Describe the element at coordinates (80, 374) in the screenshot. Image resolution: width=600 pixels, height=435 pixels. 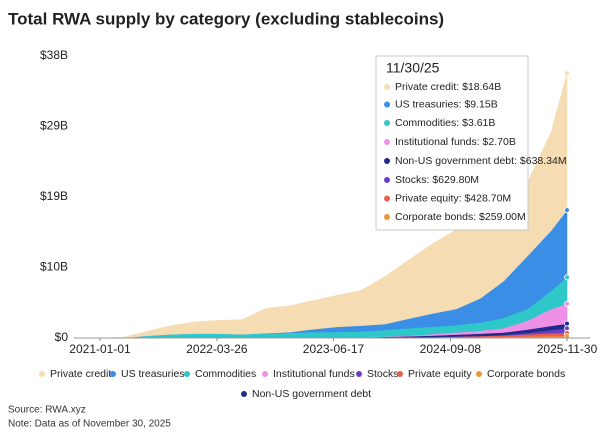
I see `legend-label: Private credit` at that location.